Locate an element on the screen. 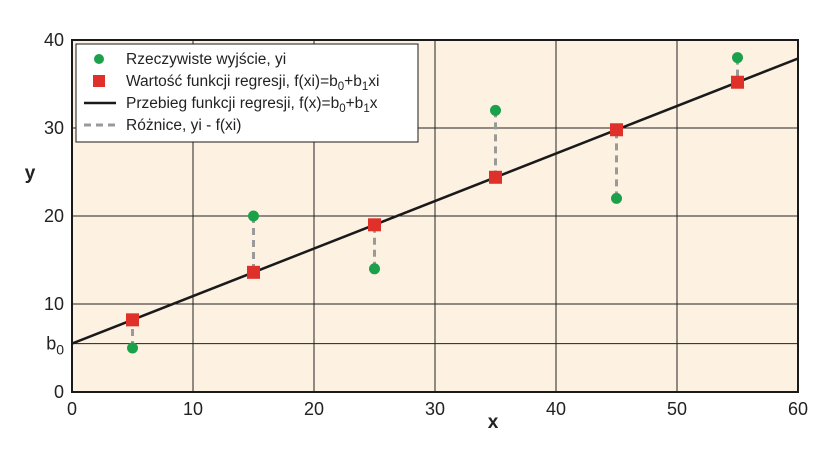  legend-box is located at coordinates (247, 93).